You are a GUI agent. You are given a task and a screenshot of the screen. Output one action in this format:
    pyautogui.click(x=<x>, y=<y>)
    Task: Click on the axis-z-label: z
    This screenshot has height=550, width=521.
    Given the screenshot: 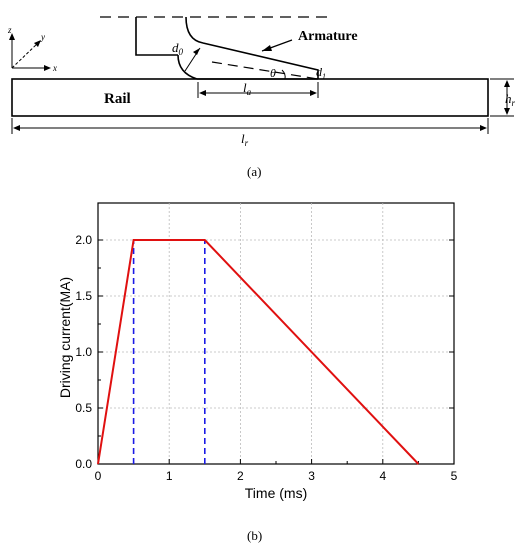 What is the action you would take?
    pyautogui.click(x=9, y=30)
    